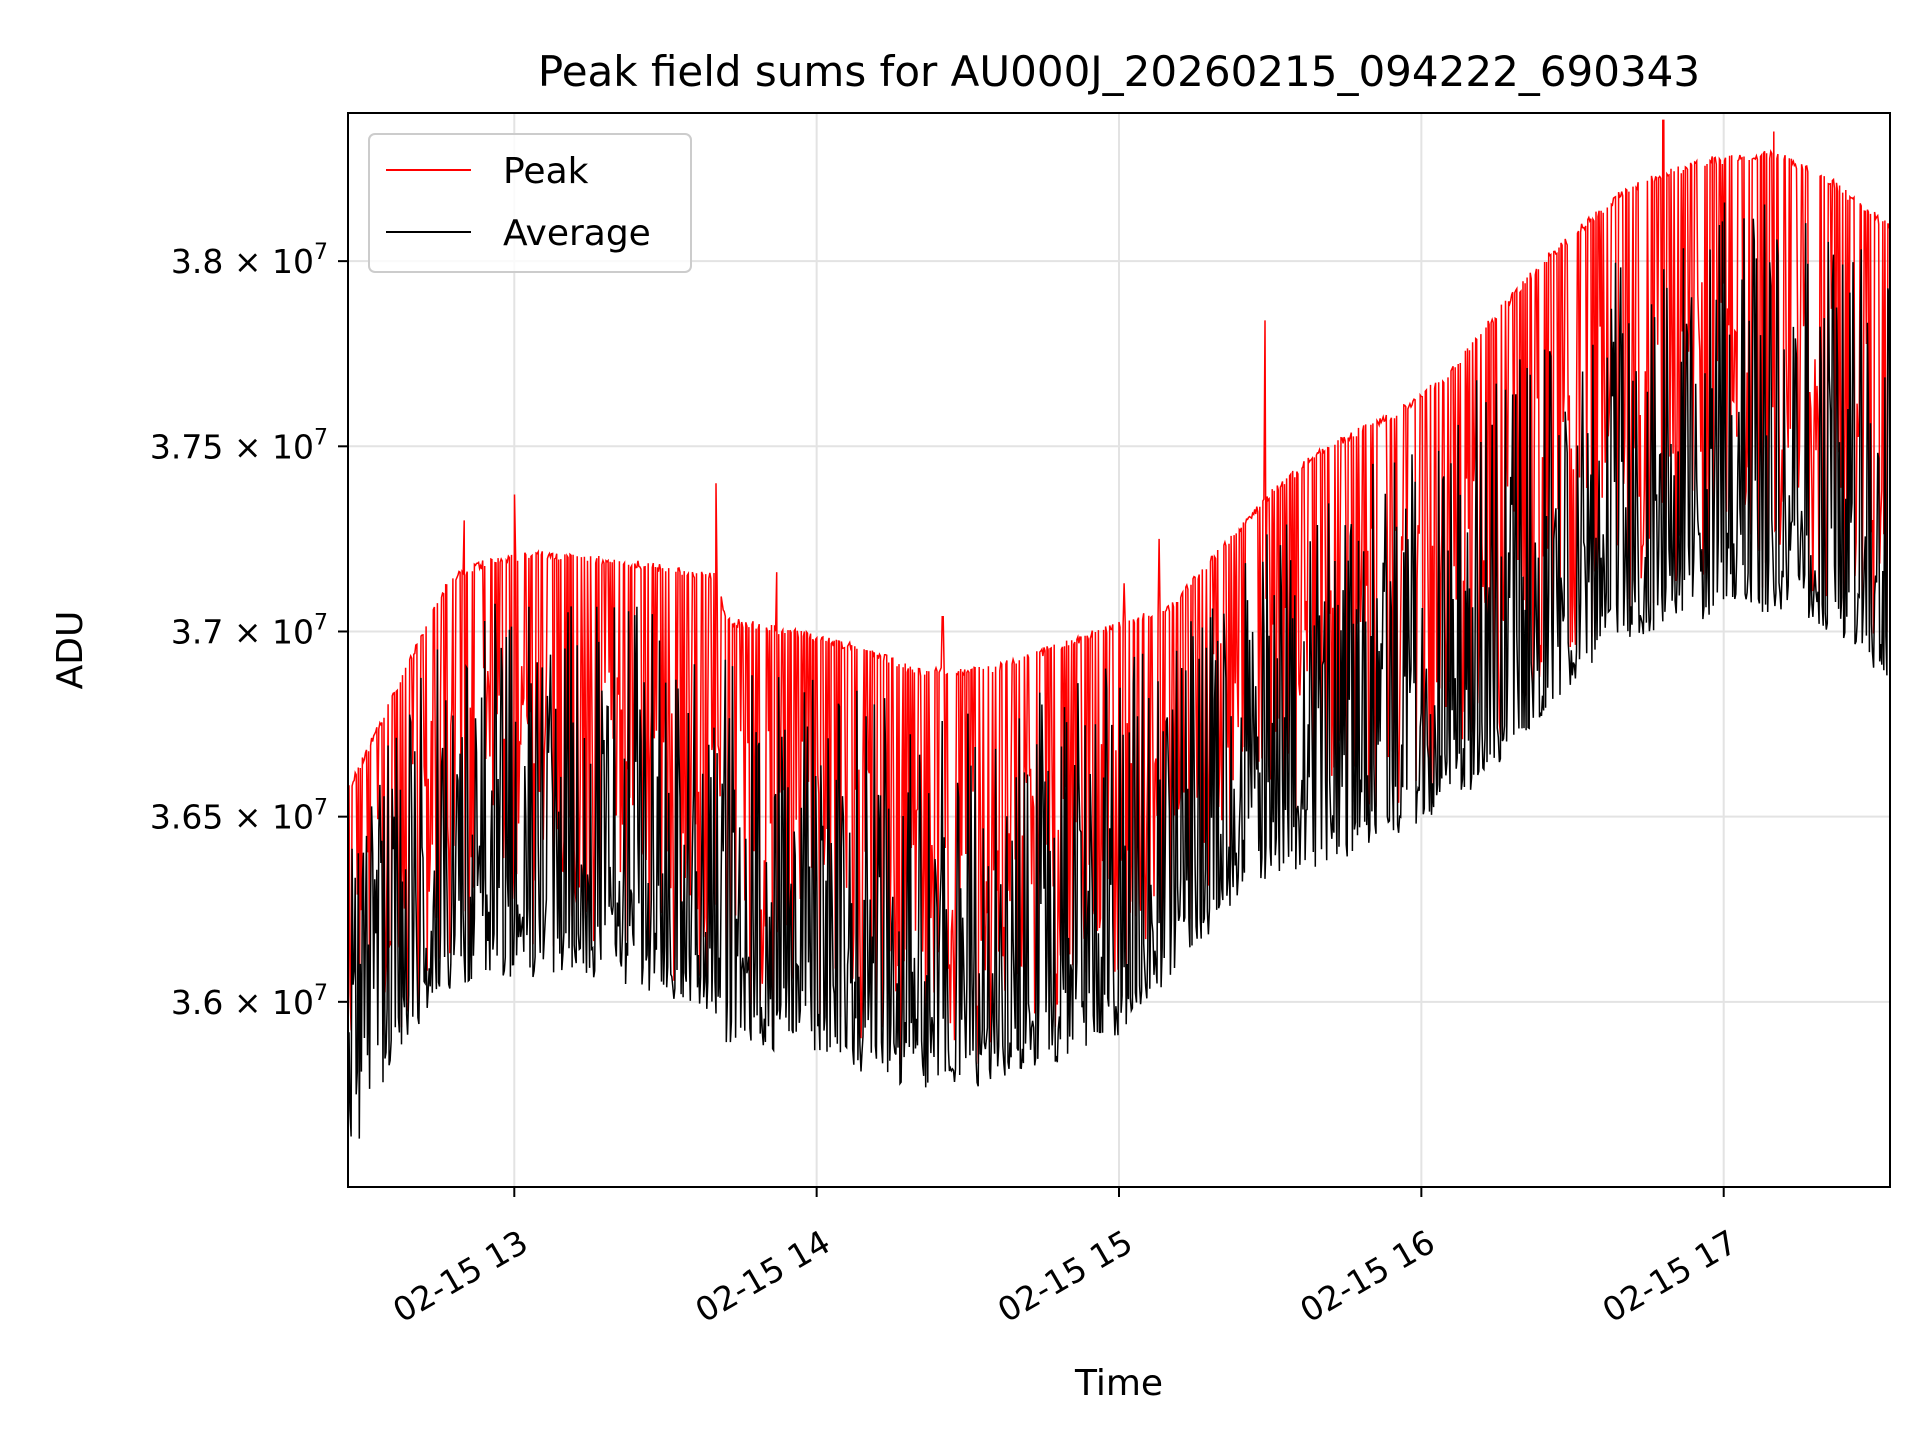 The image size is (1920, 1440). What do you see at coordinates (577, 233) in the screenshot?
I see `legend-label-average: Average` at bounding box center [577, 233].